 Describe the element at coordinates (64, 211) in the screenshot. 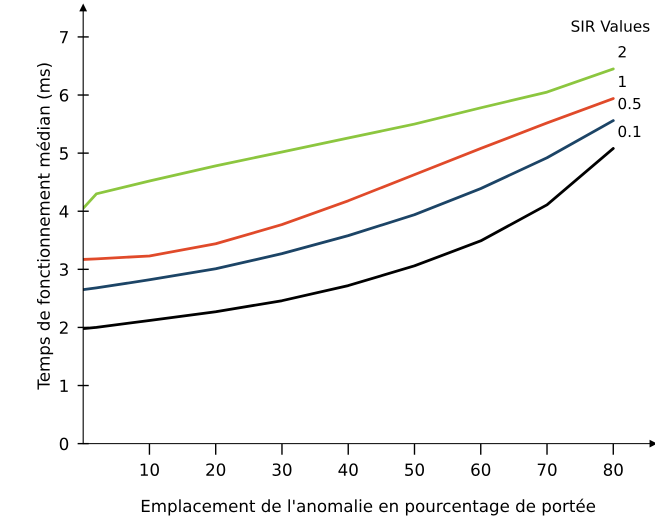

I see `y-tick-label: 4` at that location.